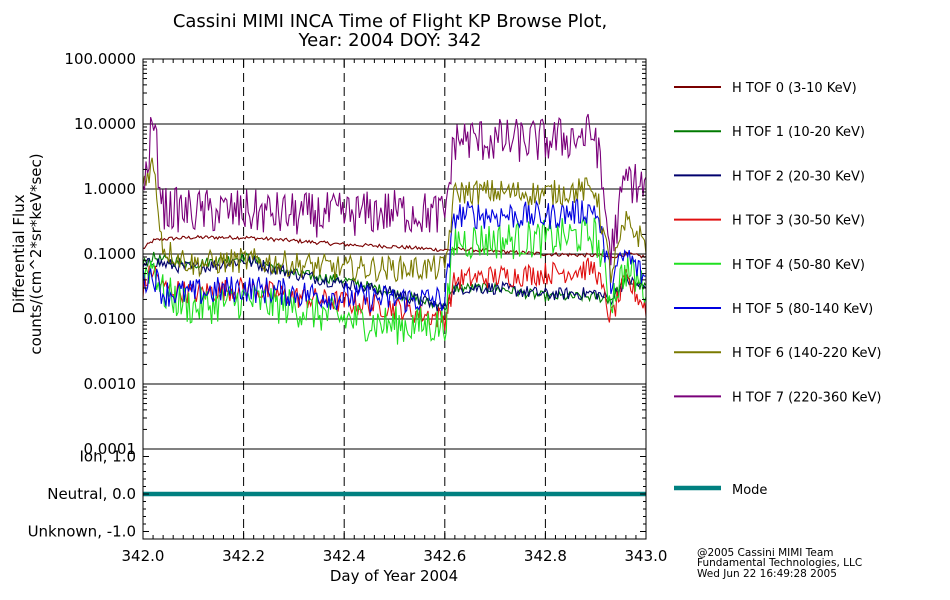 Image resolution: width=950 pixels, height=600 pixels. What do you see at coordinates (749, 490) in the screenshot?
I see `legend-label-mode: Mode` at bounding box center [749, 490].